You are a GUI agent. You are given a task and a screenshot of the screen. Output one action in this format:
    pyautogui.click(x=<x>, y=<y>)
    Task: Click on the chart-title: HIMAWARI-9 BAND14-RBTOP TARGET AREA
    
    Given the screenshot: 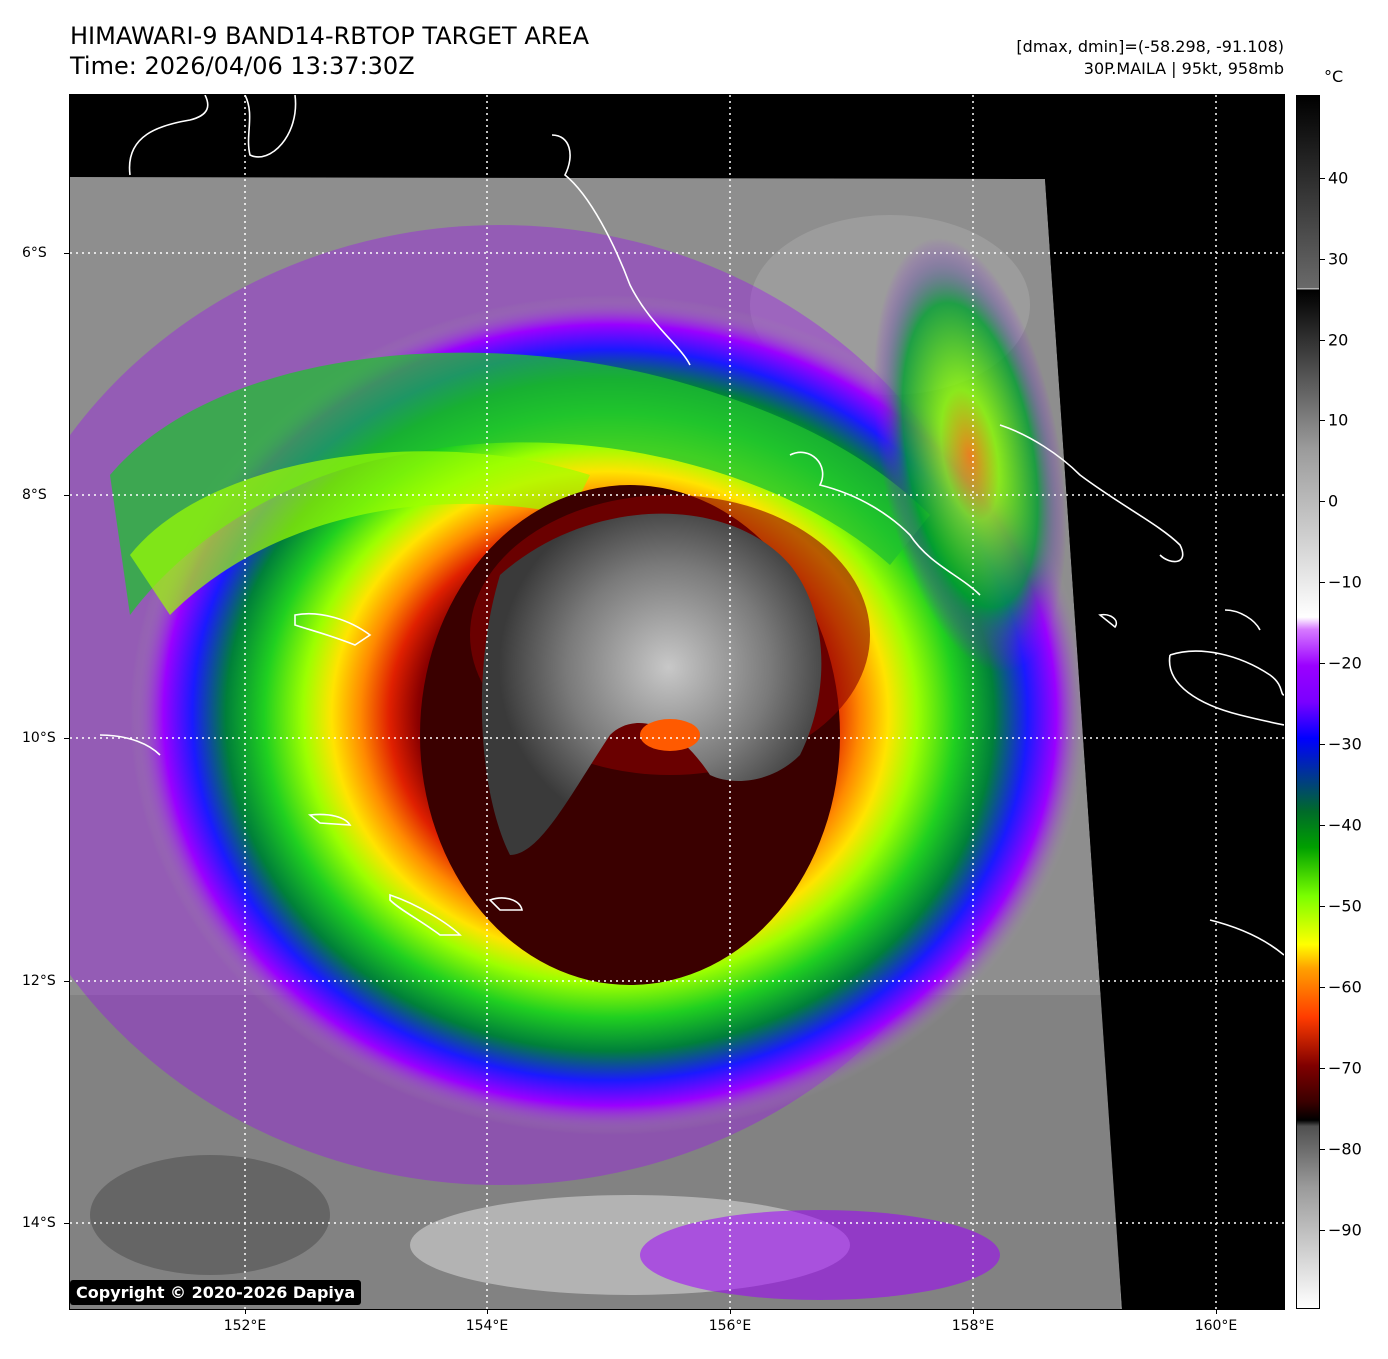 What is the action you would take?
    pyautogui.click(x=330, y=36)
    